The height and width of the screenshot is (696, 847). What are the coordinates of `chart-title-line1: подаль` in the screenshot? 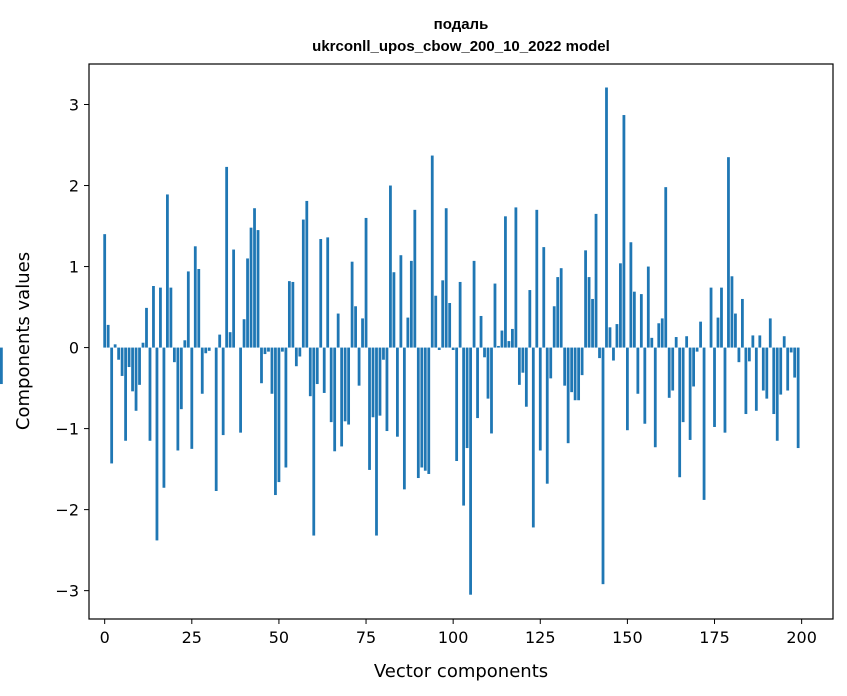 It's located at (461, 24).